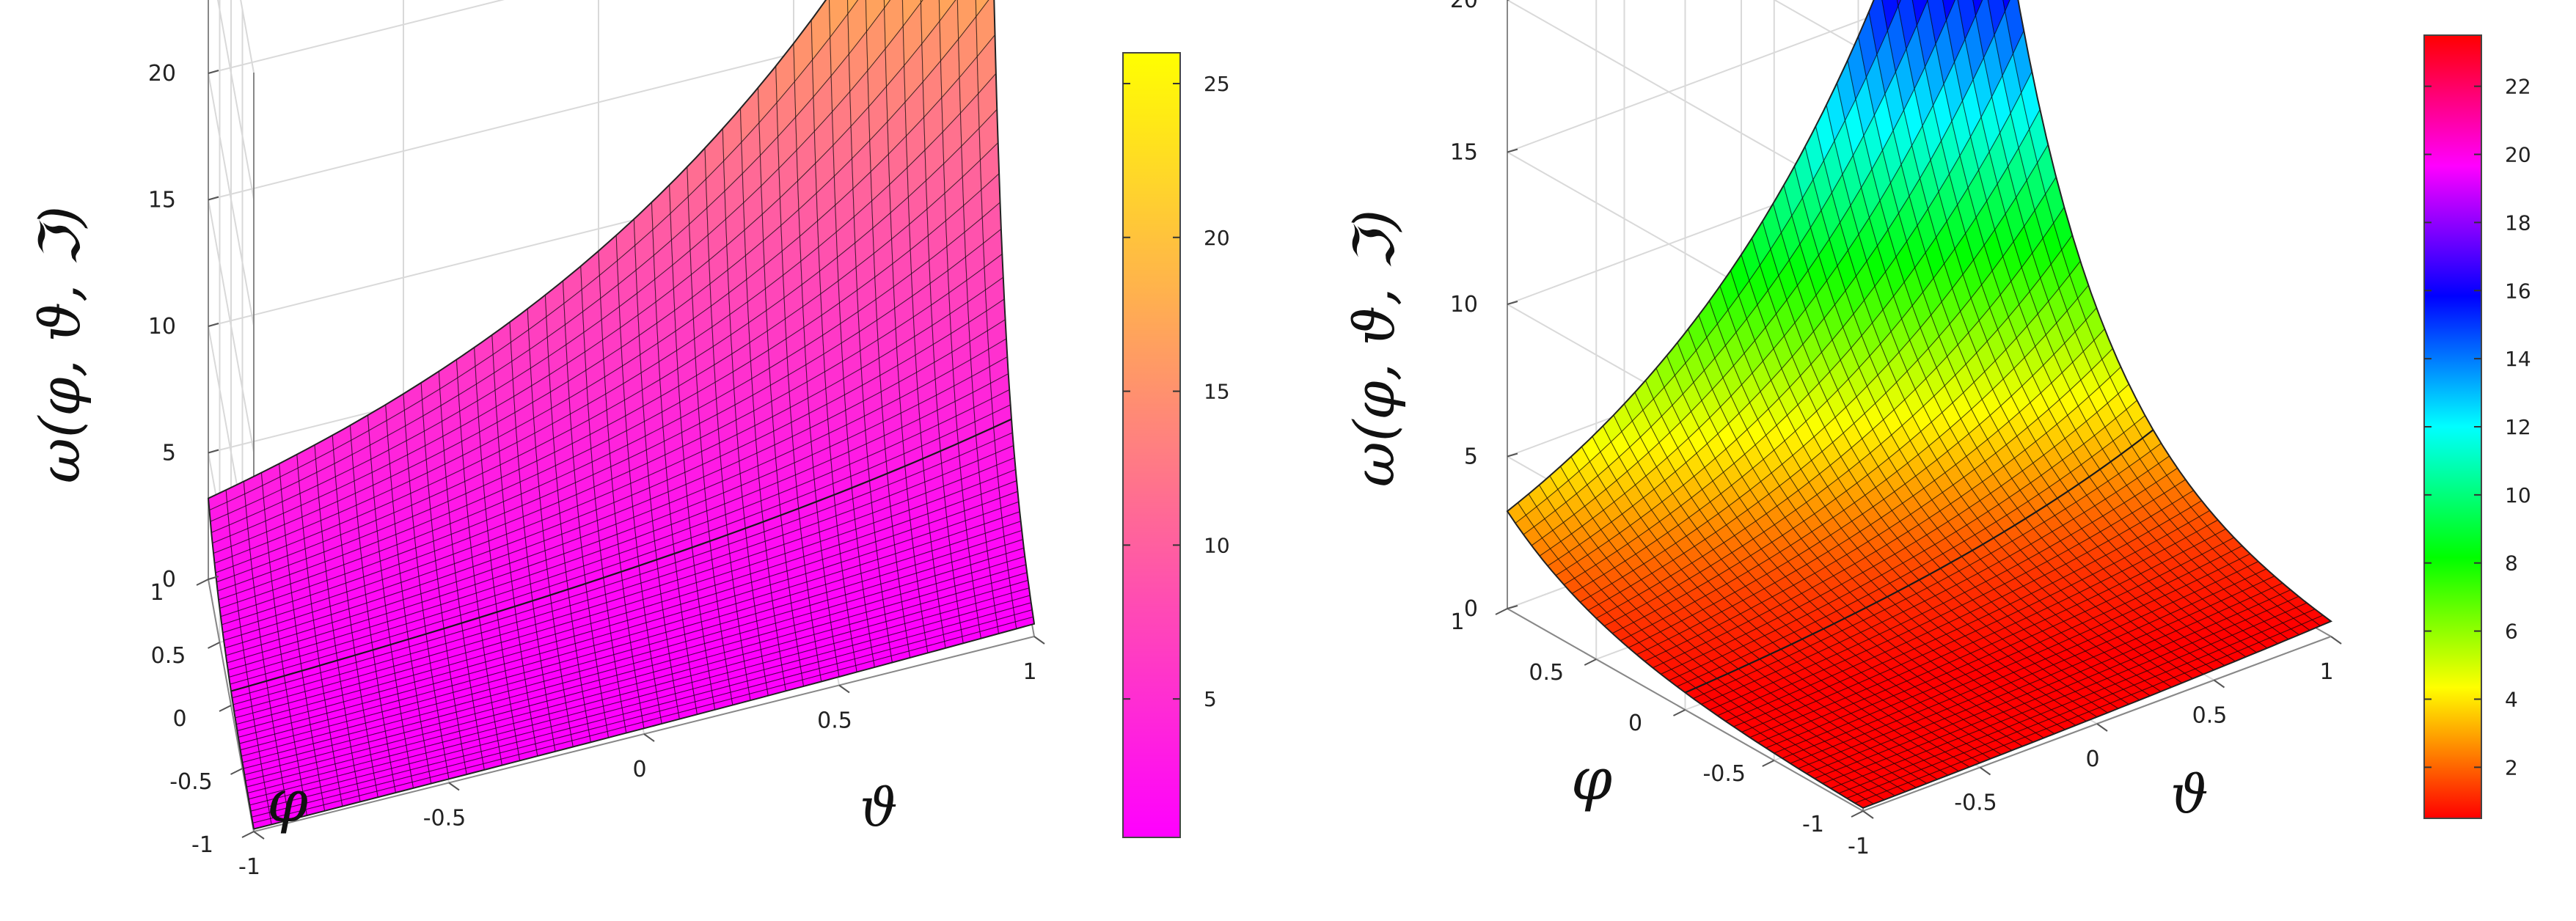 The image size is (2576, 921). Describe the element at coordinates (621, 555) in the screenshot. I see `surface-ridge-line` at that location.